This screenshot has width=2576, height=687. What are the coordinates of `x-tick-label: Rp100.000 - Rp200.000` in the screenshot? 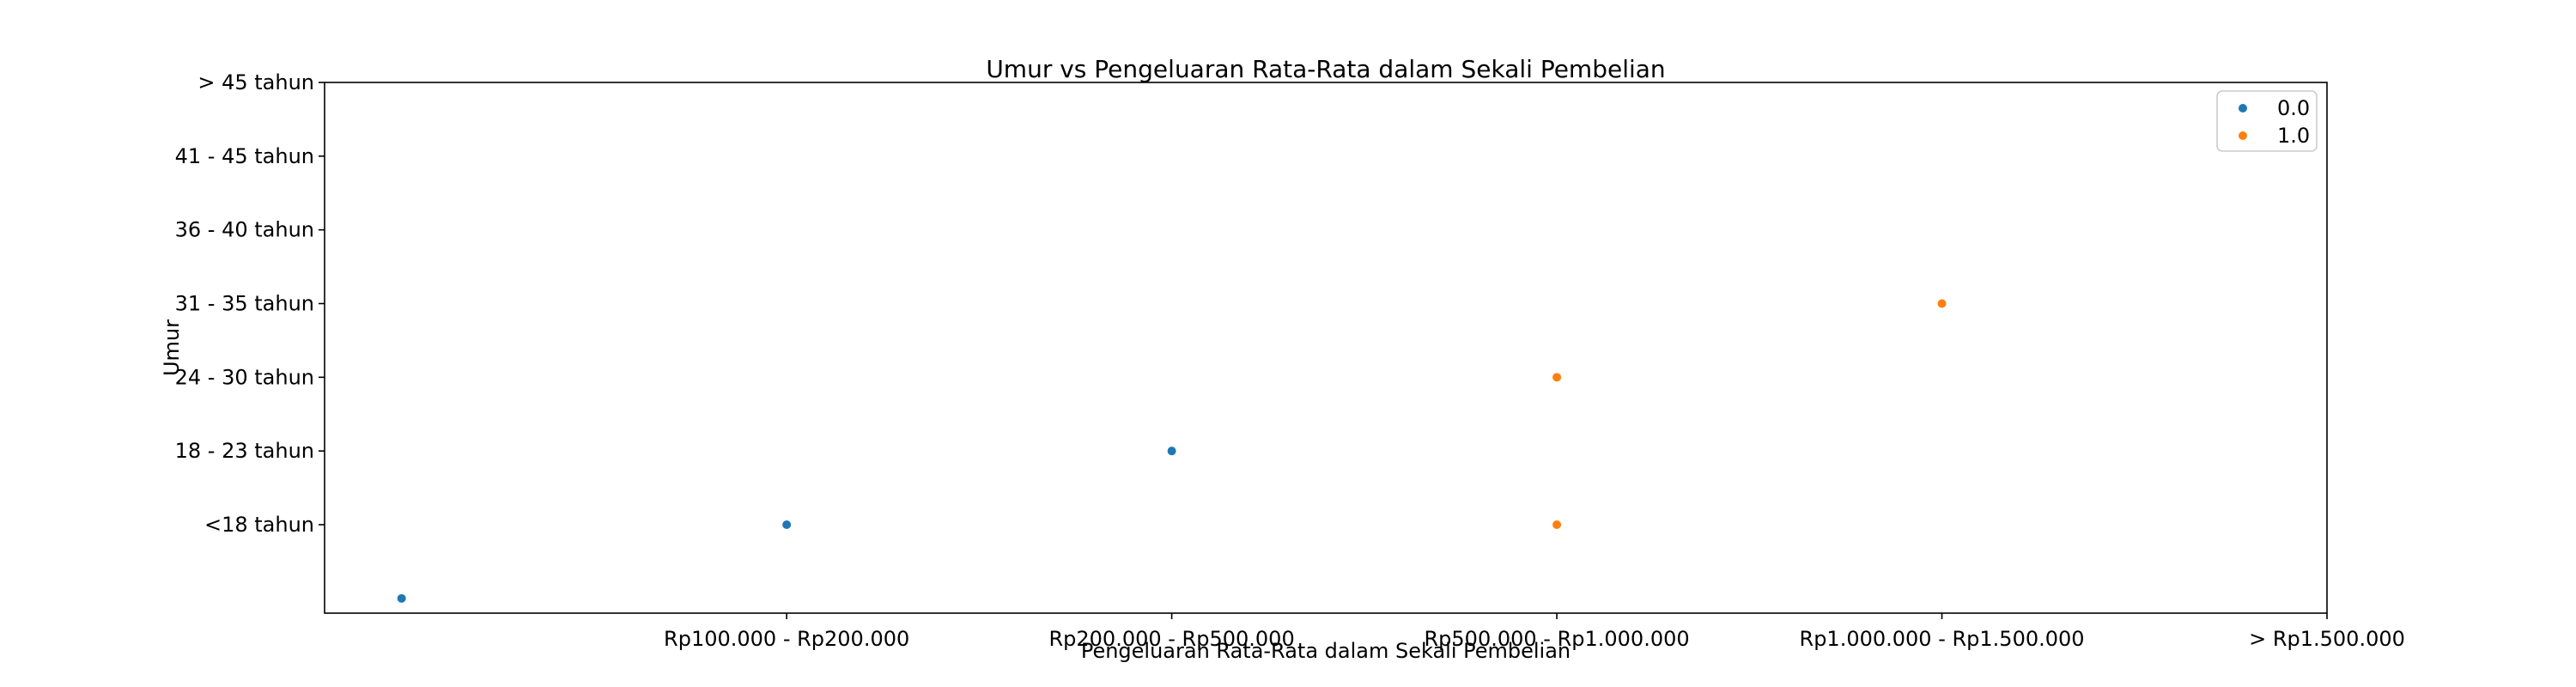 It's located at (786, 639).